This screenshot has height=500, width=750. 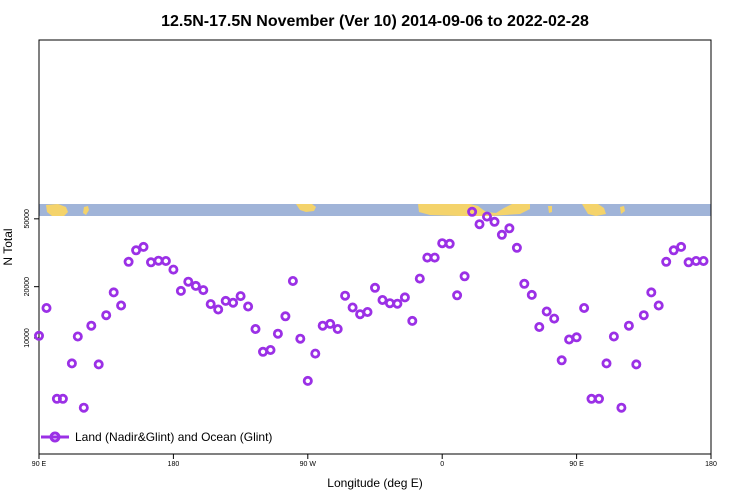 I want to click on x-axis: 90 E 180 90 W 0 90 E 180, so click(x=374, y=461).